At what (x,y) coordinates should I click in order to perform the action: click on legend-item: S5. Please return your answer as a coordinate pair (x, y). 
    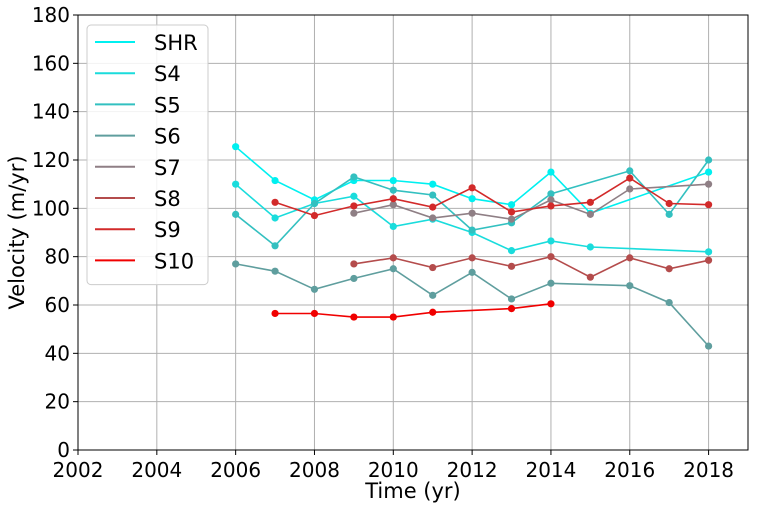
    Looking at the image, I should click on (138, 105).